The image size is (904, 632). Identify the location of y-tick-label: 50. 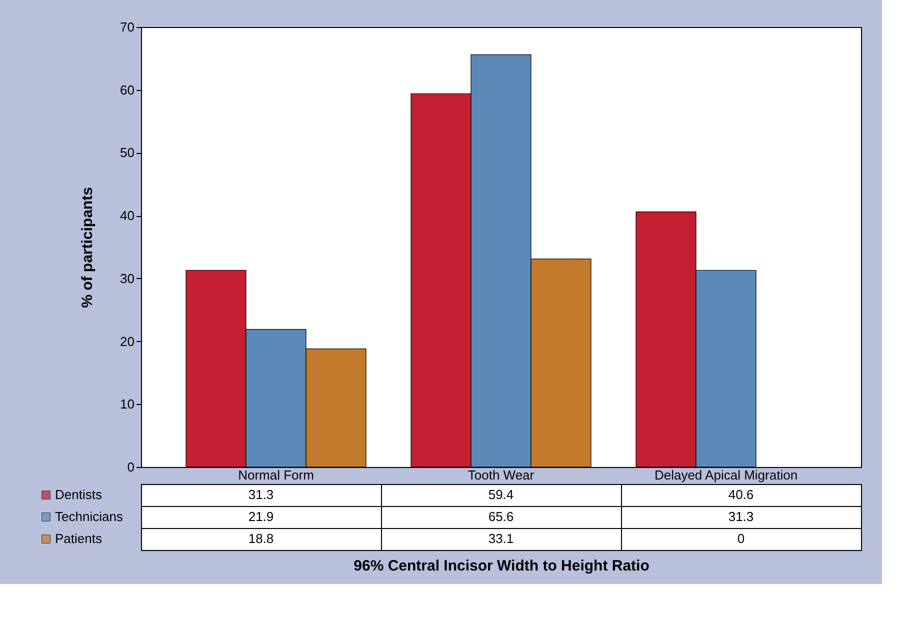
(127, 152).